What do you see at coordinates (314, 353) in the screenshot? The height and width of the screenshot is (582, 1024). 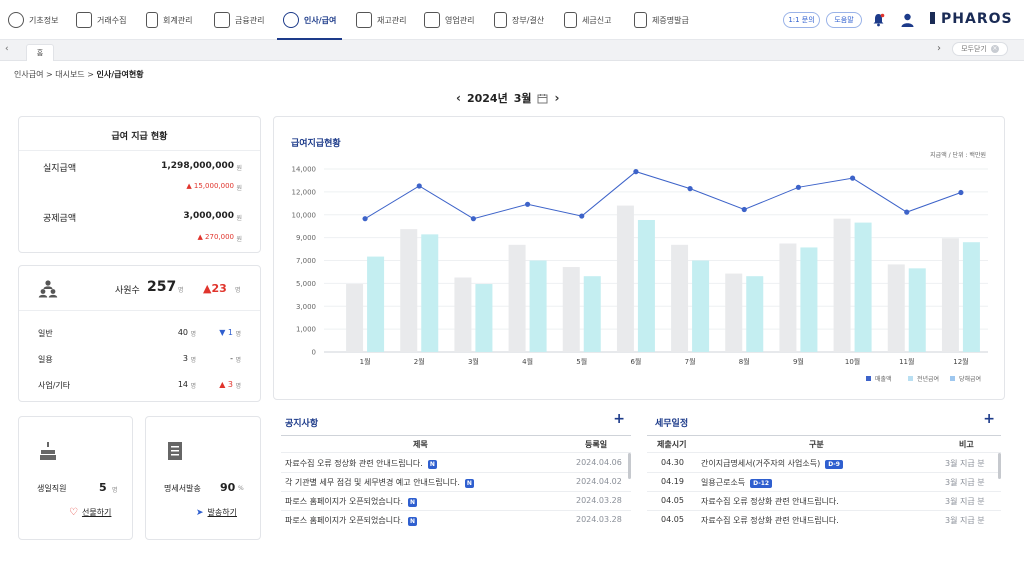 I see `y-tick-label: 0` at bounding box center [314, 353].